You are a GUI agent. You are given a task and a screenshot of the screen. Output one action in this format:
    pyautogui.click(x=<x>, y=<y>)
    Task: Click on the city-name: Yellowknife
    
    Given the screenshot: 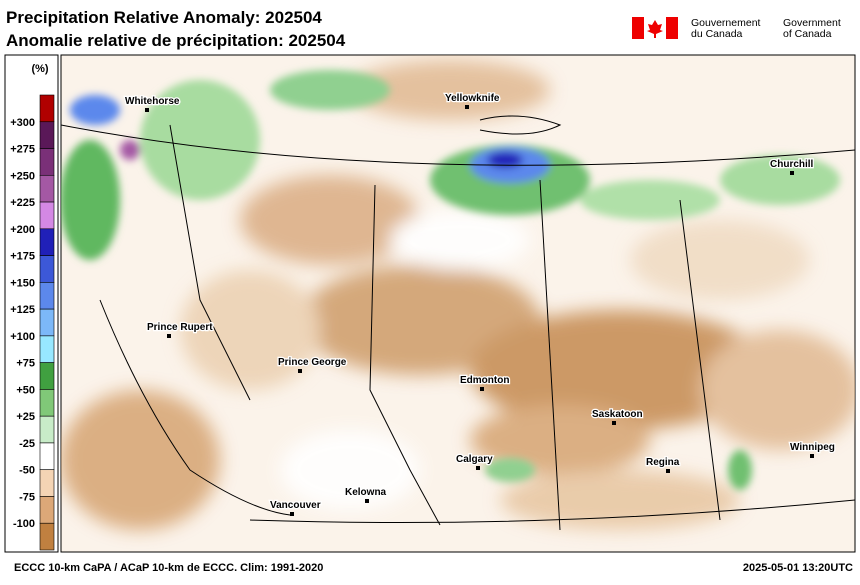 What is the action you would take?
    pyautogui.click(x=472, y=98)
    